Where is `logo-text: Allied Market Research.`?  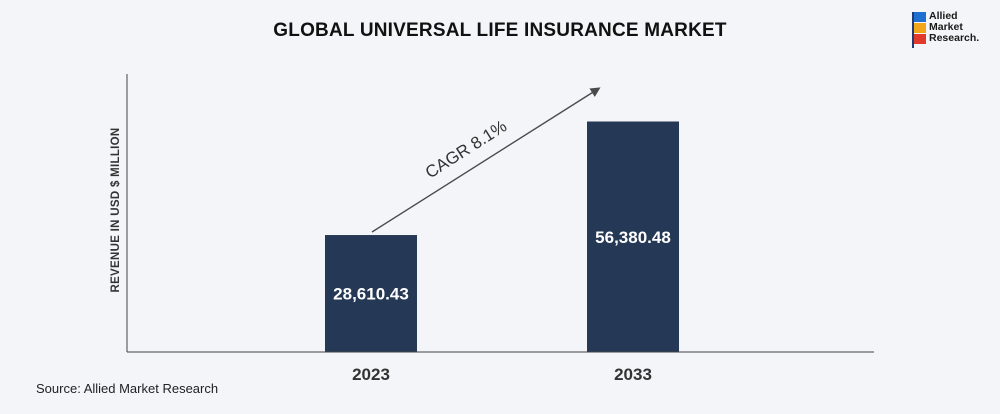
logo-text: Allied Market Research. is located at coordinates (954, 27).